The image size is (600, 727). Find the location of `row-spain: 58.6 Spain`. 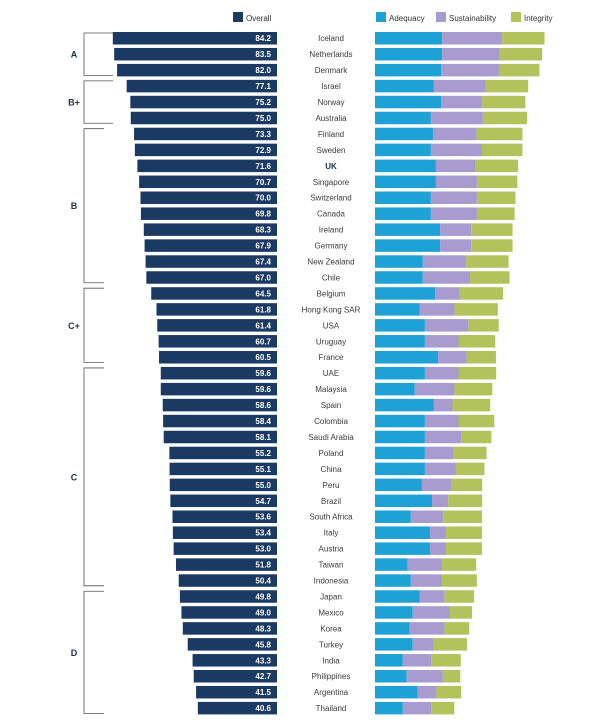

row-spain: 58.6 Spain is located at coordinates (326, 405).